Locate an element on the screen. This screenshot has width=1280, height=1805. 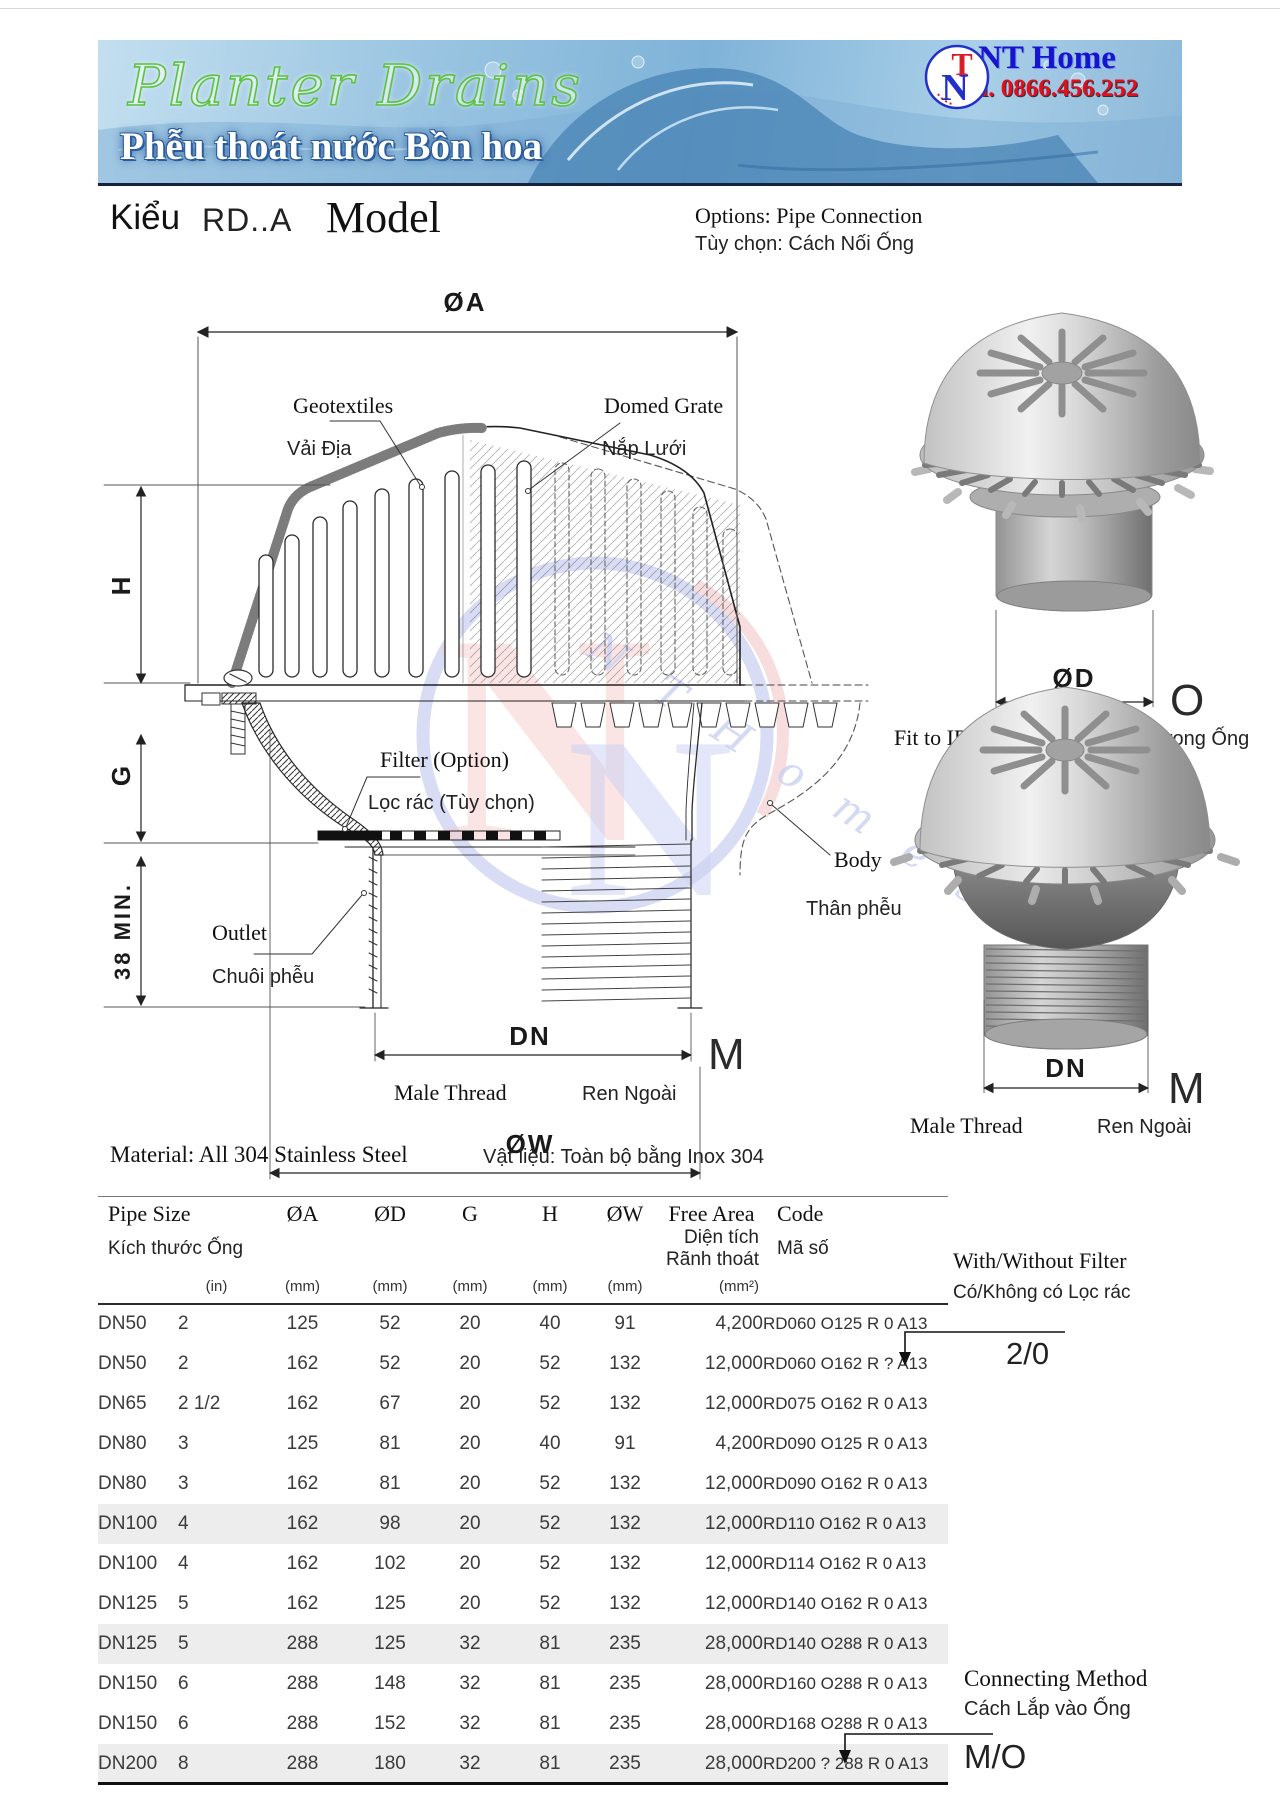
cell-code: RD060 O162 R ? A13 is located at coordinates (845, 1363).